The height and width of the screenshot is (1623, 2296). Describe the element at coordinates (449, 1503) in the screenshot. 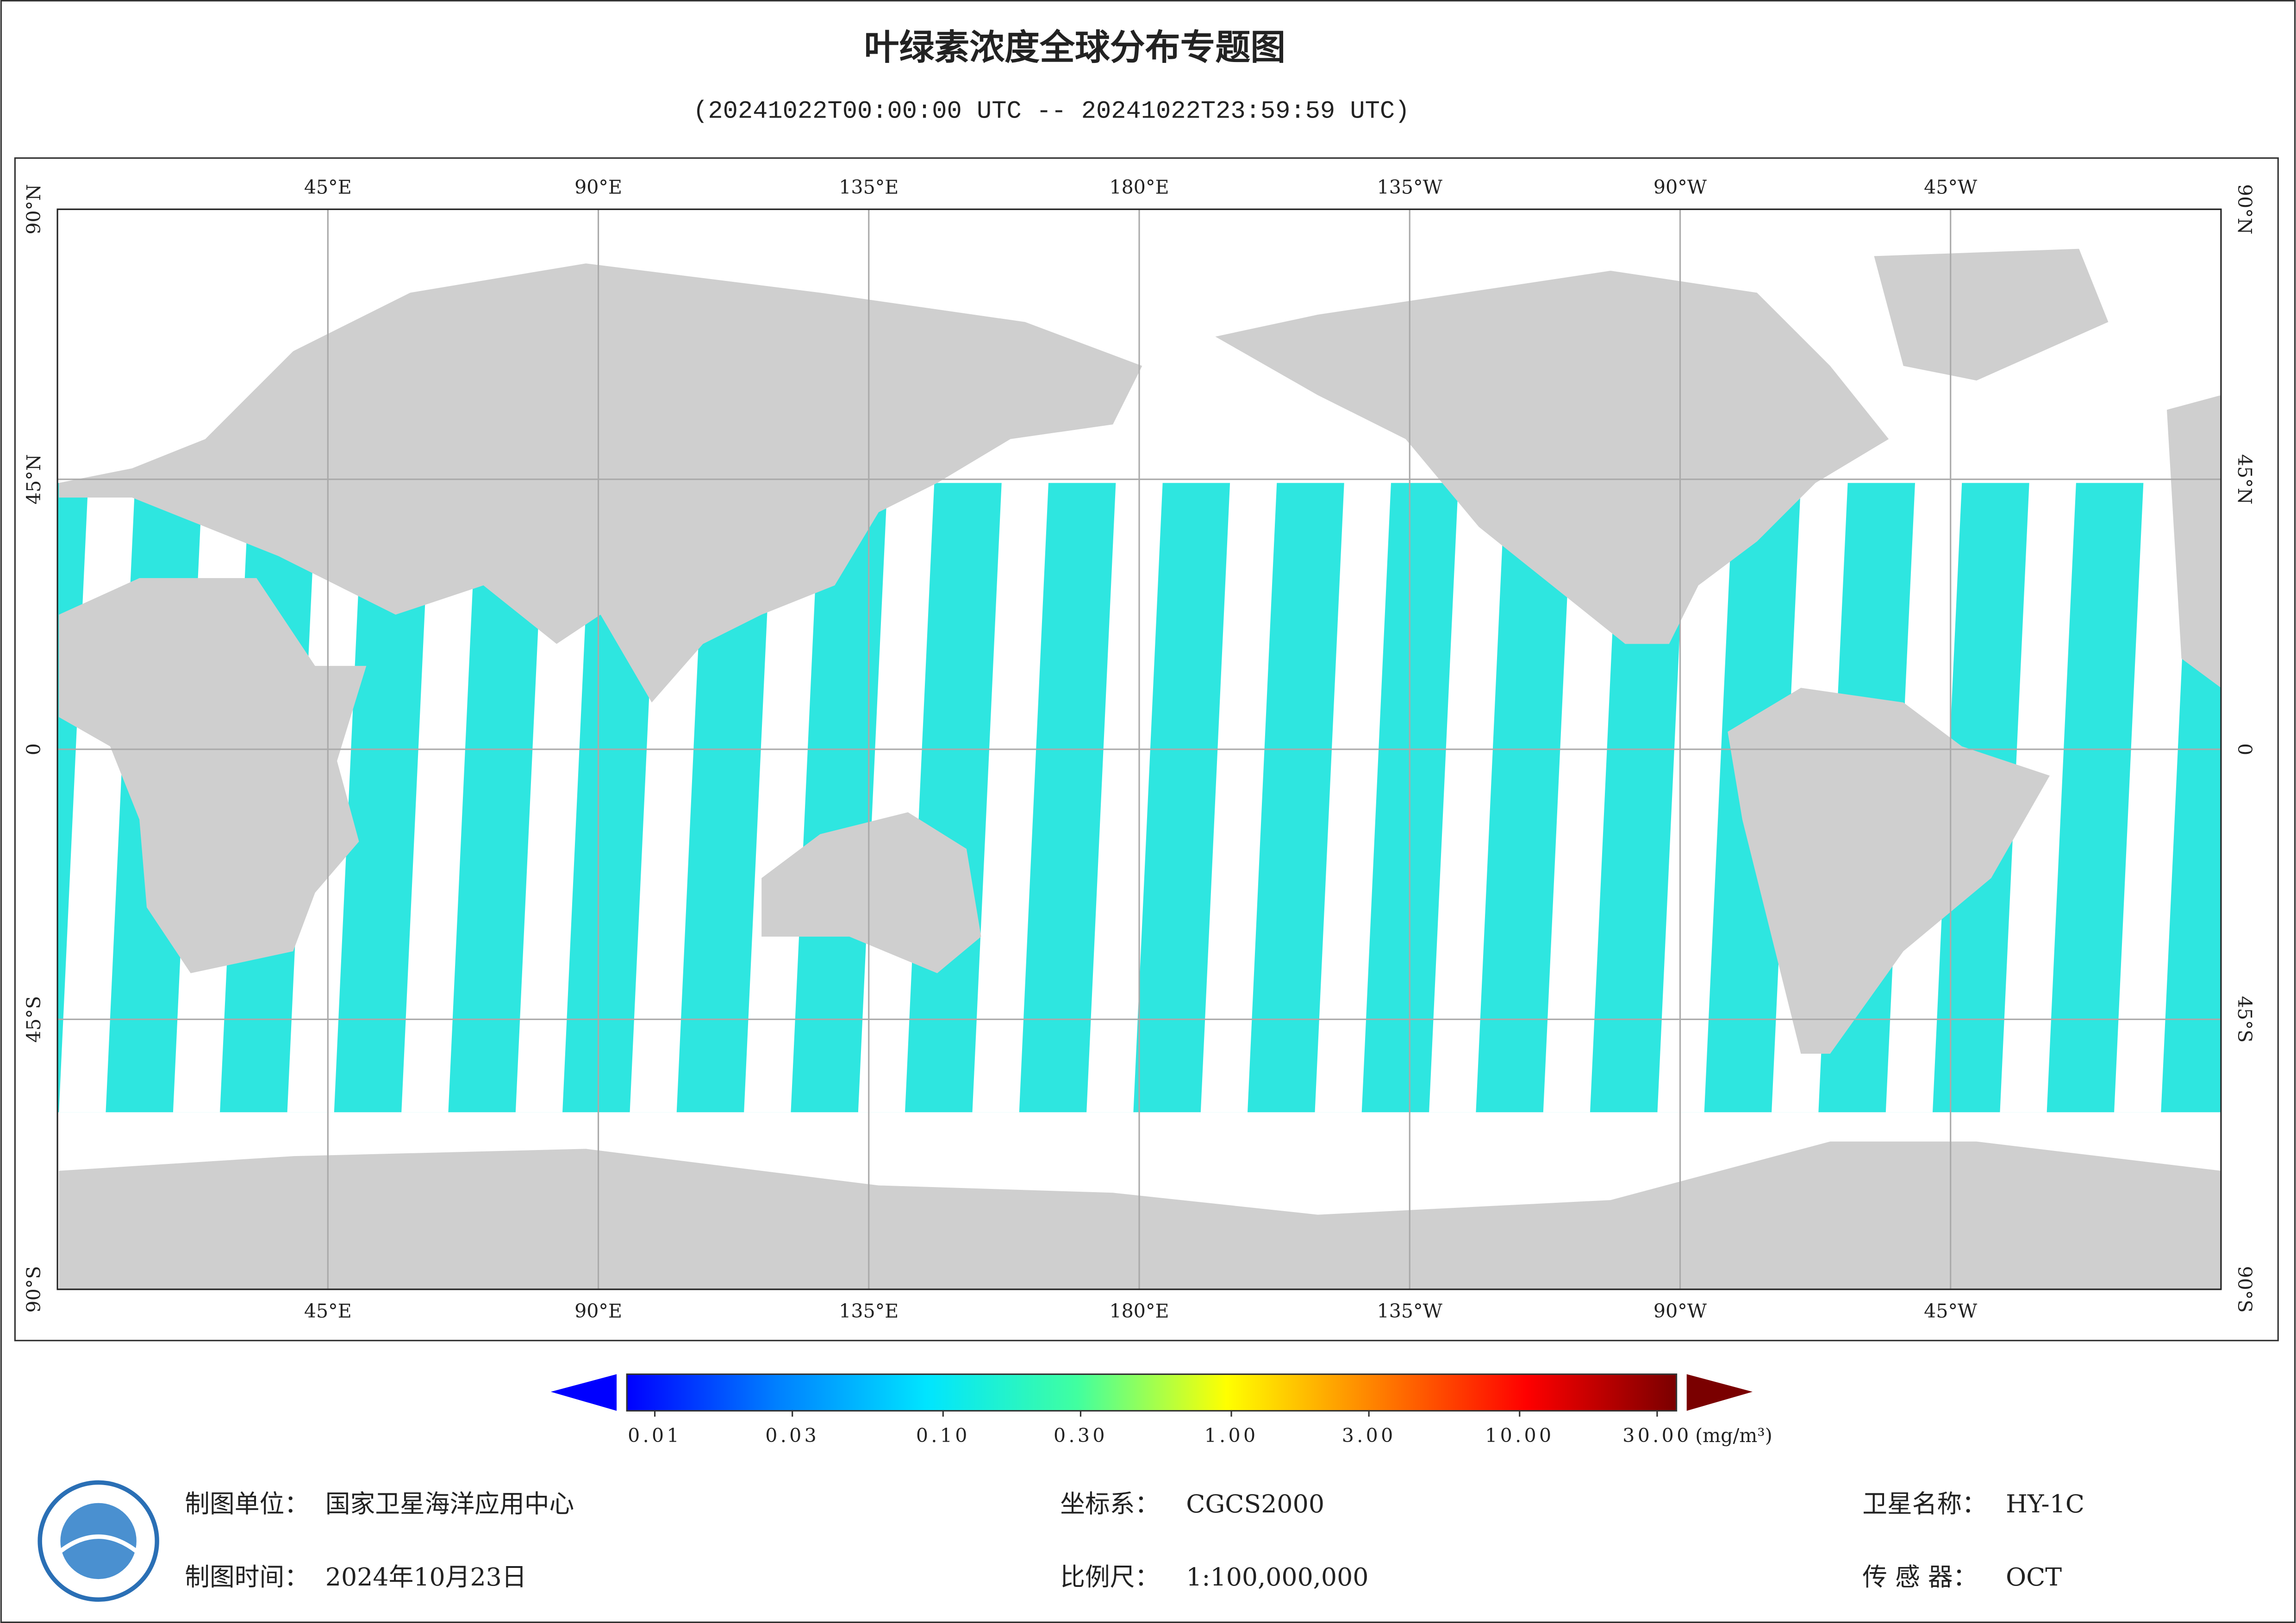

I see `footer-value: 国家卫星海洋应用中心` at that location.